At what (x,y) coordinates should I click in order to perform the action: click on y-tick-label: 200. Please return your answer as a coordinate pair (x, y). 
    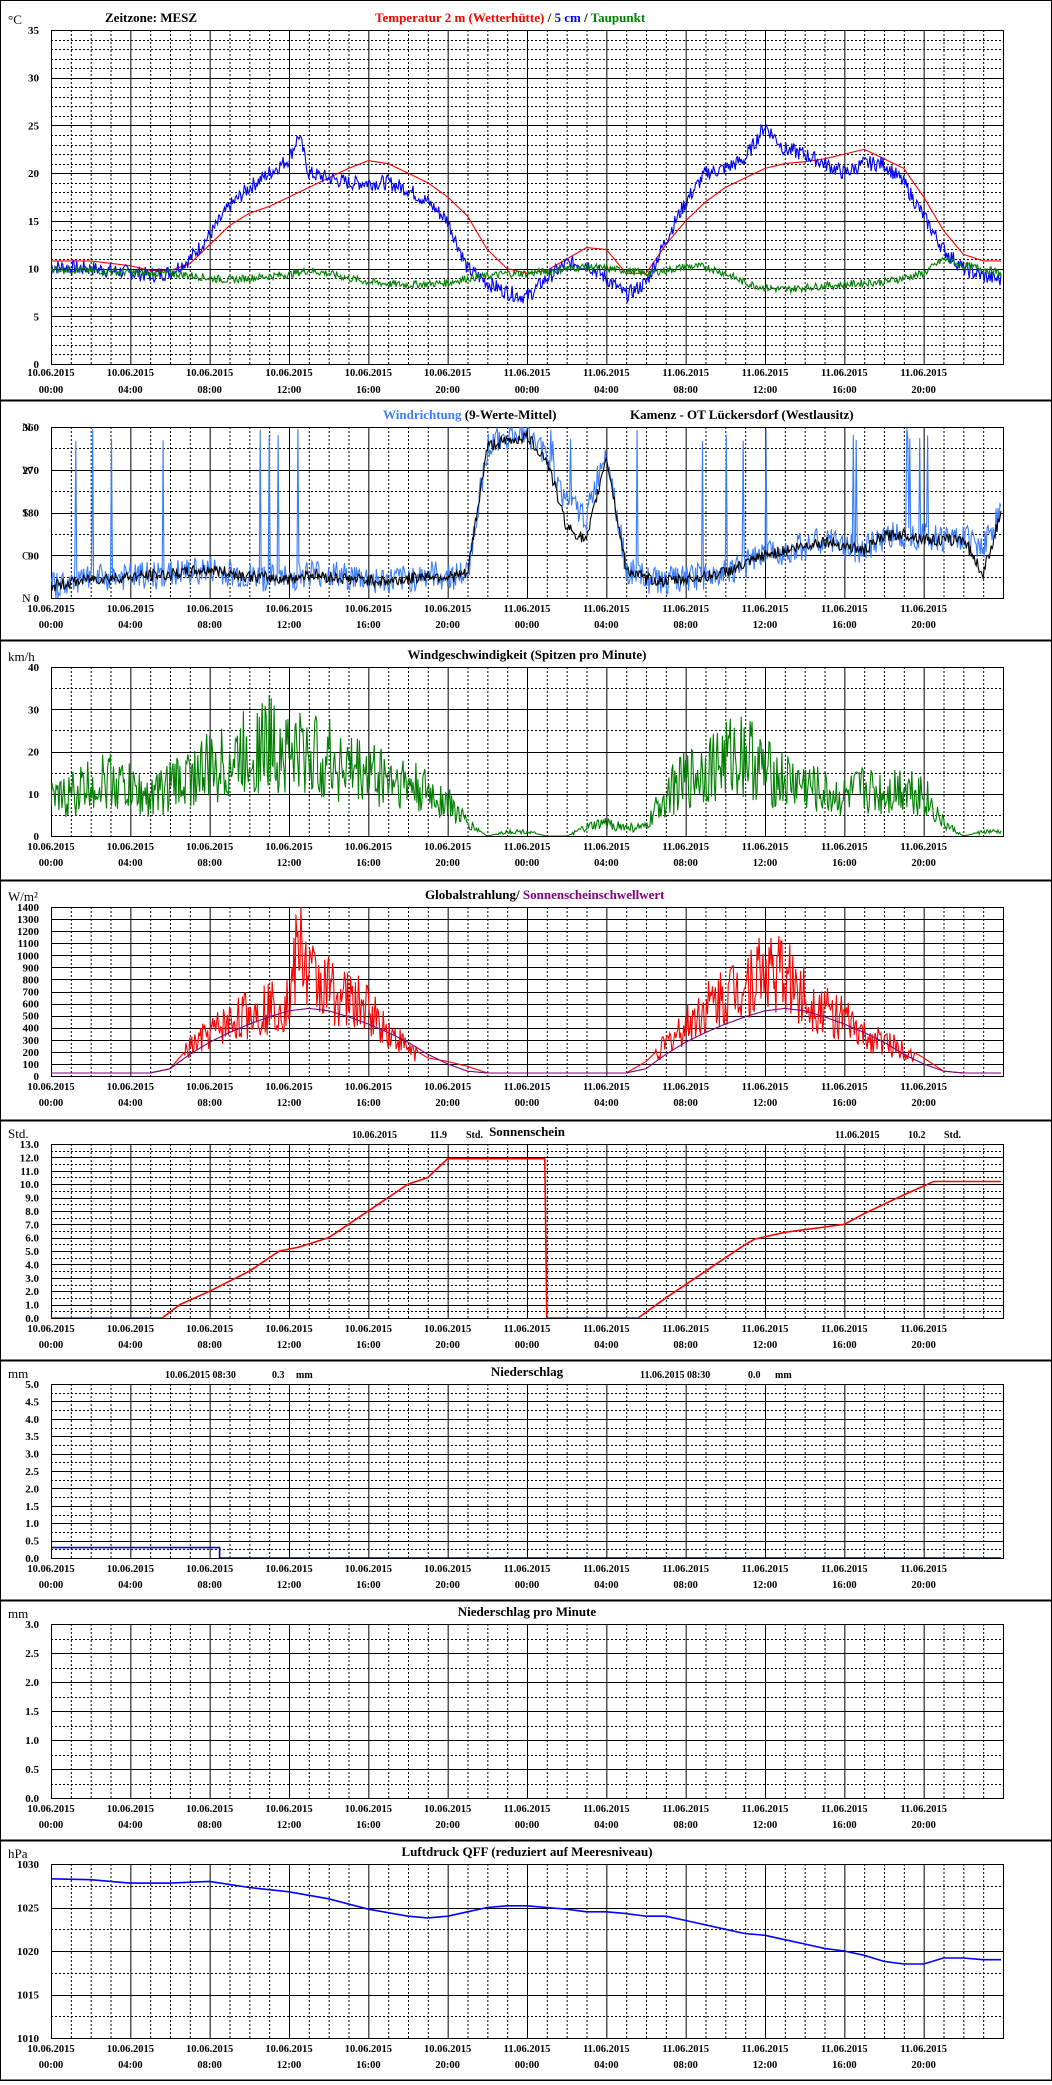
    Looking at the image, I should click on (31, 1053).